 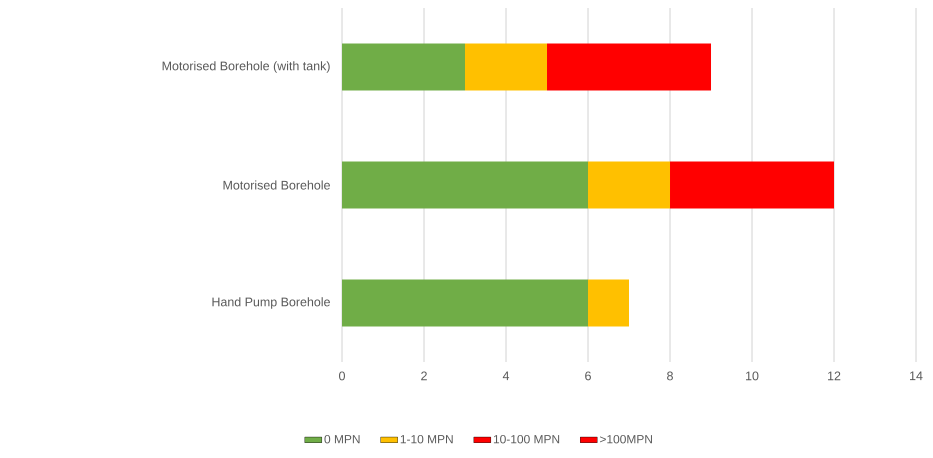 What do you see at coordinates (670, 376) in the screenshot?
I see `x-tick-label: 8` at bounding box center [670, 376].